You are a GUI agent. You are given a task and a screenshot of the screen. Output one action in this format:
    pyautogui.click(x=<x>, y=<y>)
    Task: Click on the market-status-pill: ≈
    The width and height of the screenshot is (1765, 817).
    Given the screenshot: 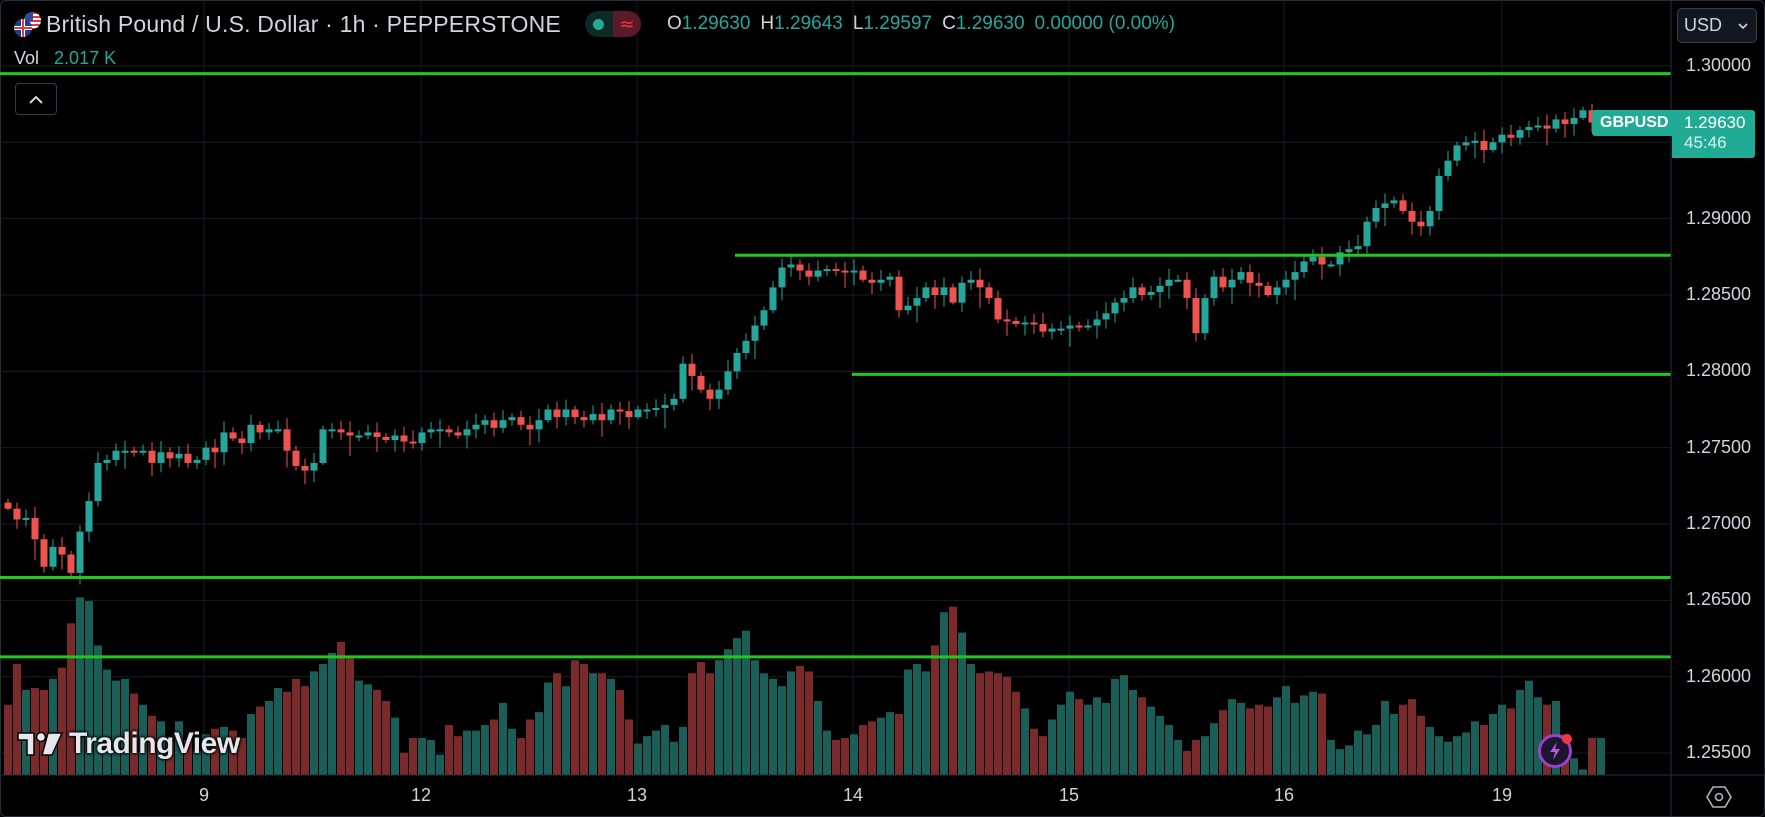 What is the action you would take?
    pyautogui.click(x=612, y=24)
    